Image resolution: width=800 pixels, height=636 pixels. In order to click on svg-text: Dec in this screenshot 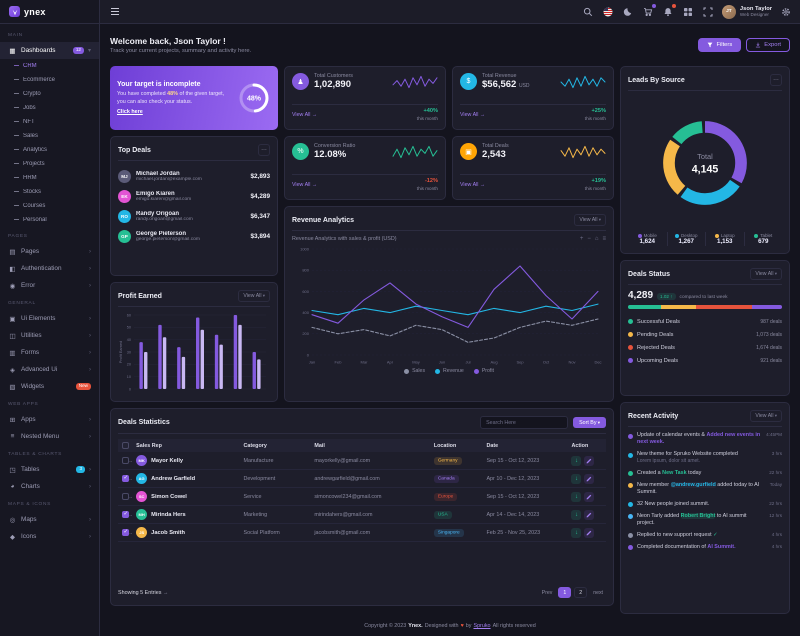, I will do `click(597, 362)`.